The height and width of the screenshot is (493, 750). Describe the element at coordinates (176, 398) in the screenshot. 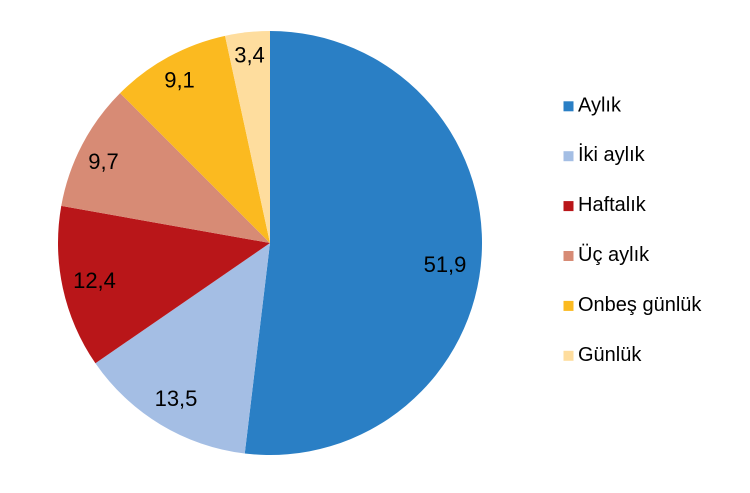

I see `svg-text: 13,5` at that location.